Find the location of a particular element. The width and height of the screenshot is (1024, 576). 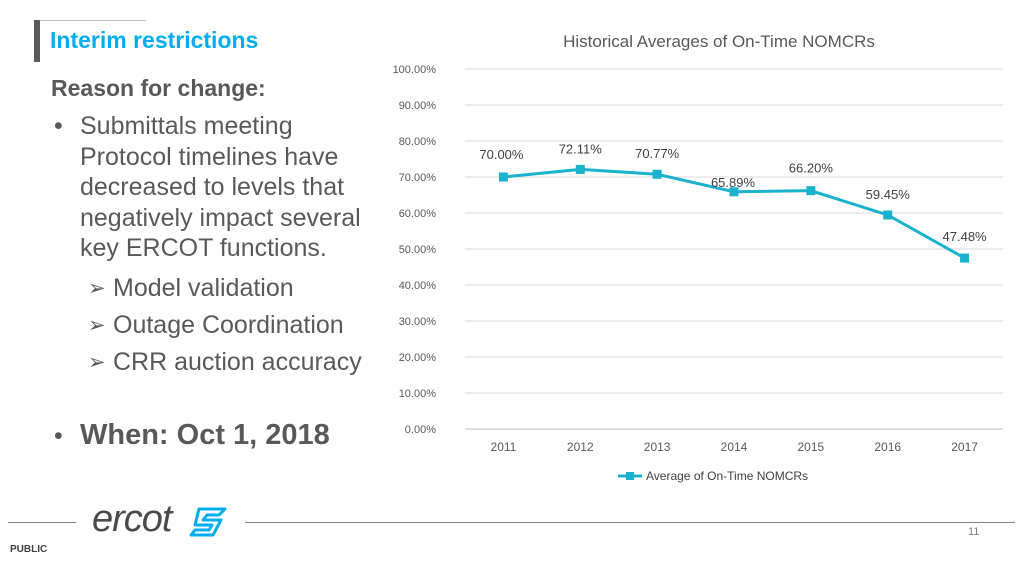

x-tick-label: 2012 is located at coordinates (580, 447).